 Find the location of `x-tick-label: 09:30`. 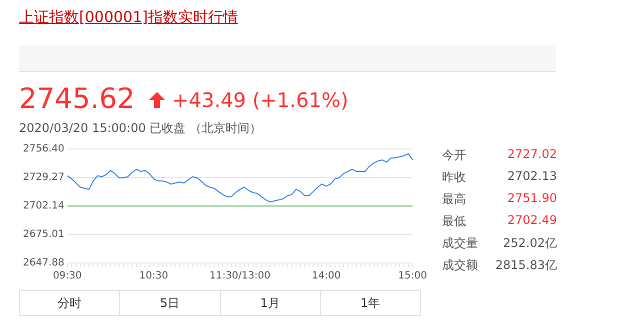

x-tick-label: 09:30 is located at coordinates (67, 276).